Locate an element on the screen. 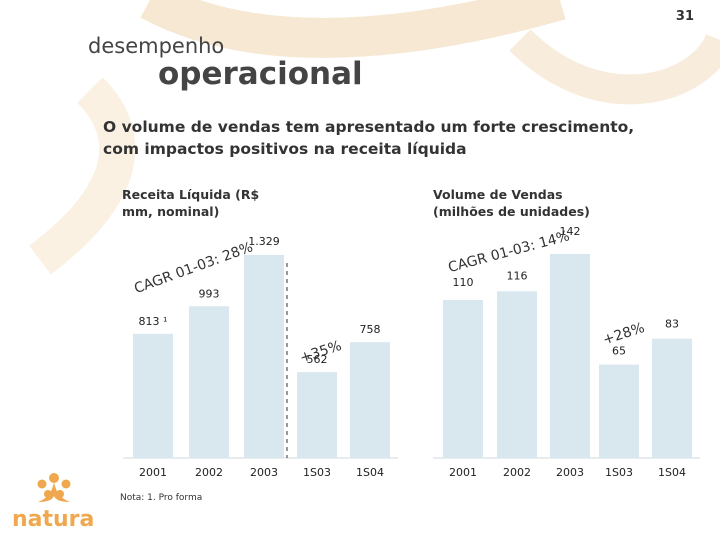 Image resolution: width=720 pixels, height=540 pixels. natura-logo: natura is located at coordinates (53, 502).